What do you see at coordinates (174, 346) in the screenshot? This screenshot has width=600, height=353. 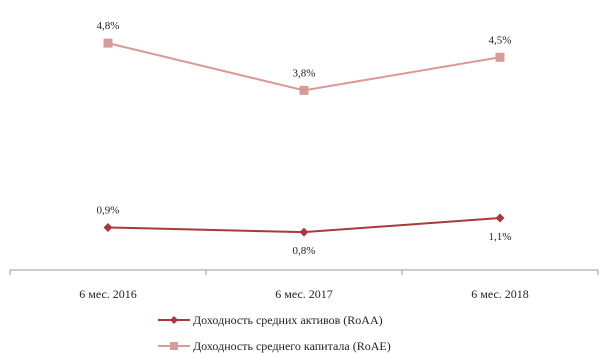 I see `legend-marker-roae` at bounding box center [174, 346].